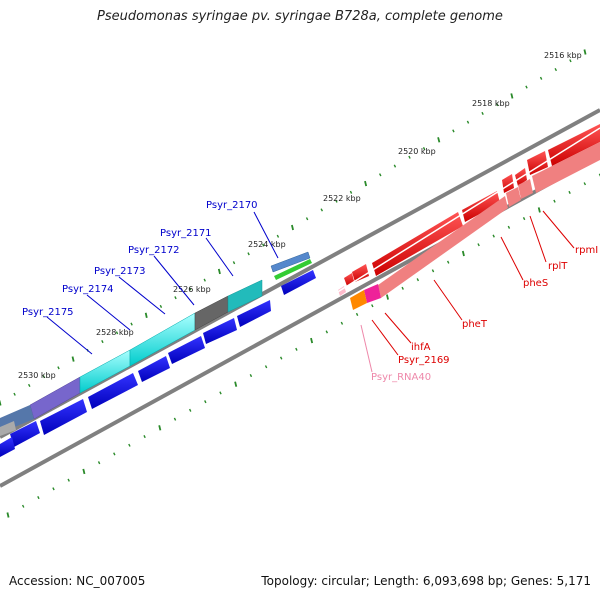 Image resolution: width=600 pixels, height=600 pixels. I want to click on scale-label: 2524 kbp, so click(267, 244).